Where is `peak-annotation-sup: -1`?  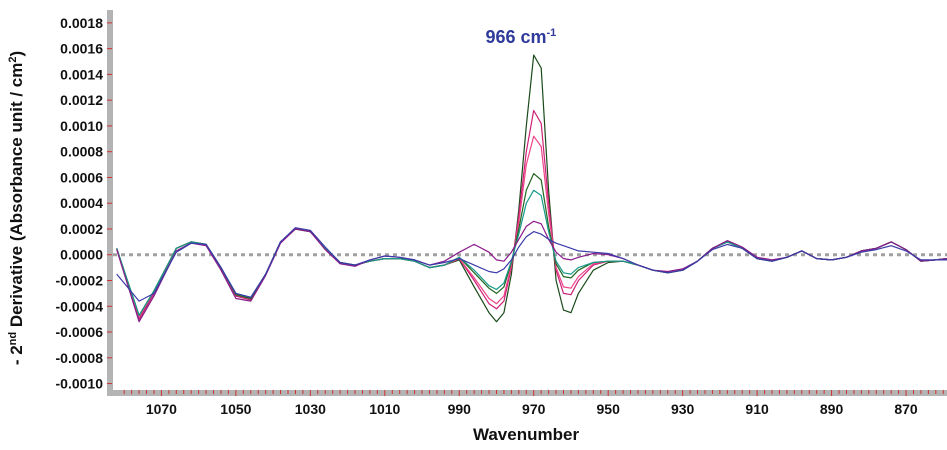
peak-annotation-sup: -1 is located at coordinates (552, 33).